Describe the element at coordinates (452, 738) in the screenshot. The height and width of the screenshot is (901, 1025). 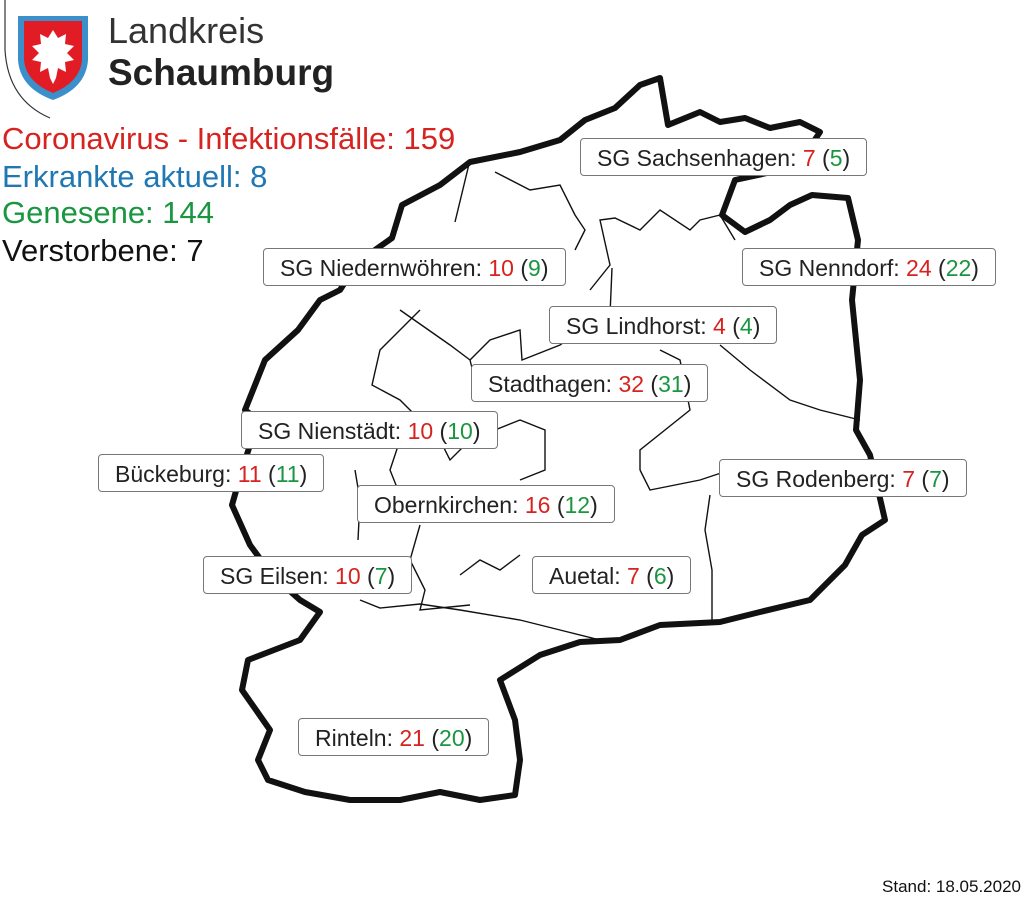
I see `region-recovered: 20` at that location.